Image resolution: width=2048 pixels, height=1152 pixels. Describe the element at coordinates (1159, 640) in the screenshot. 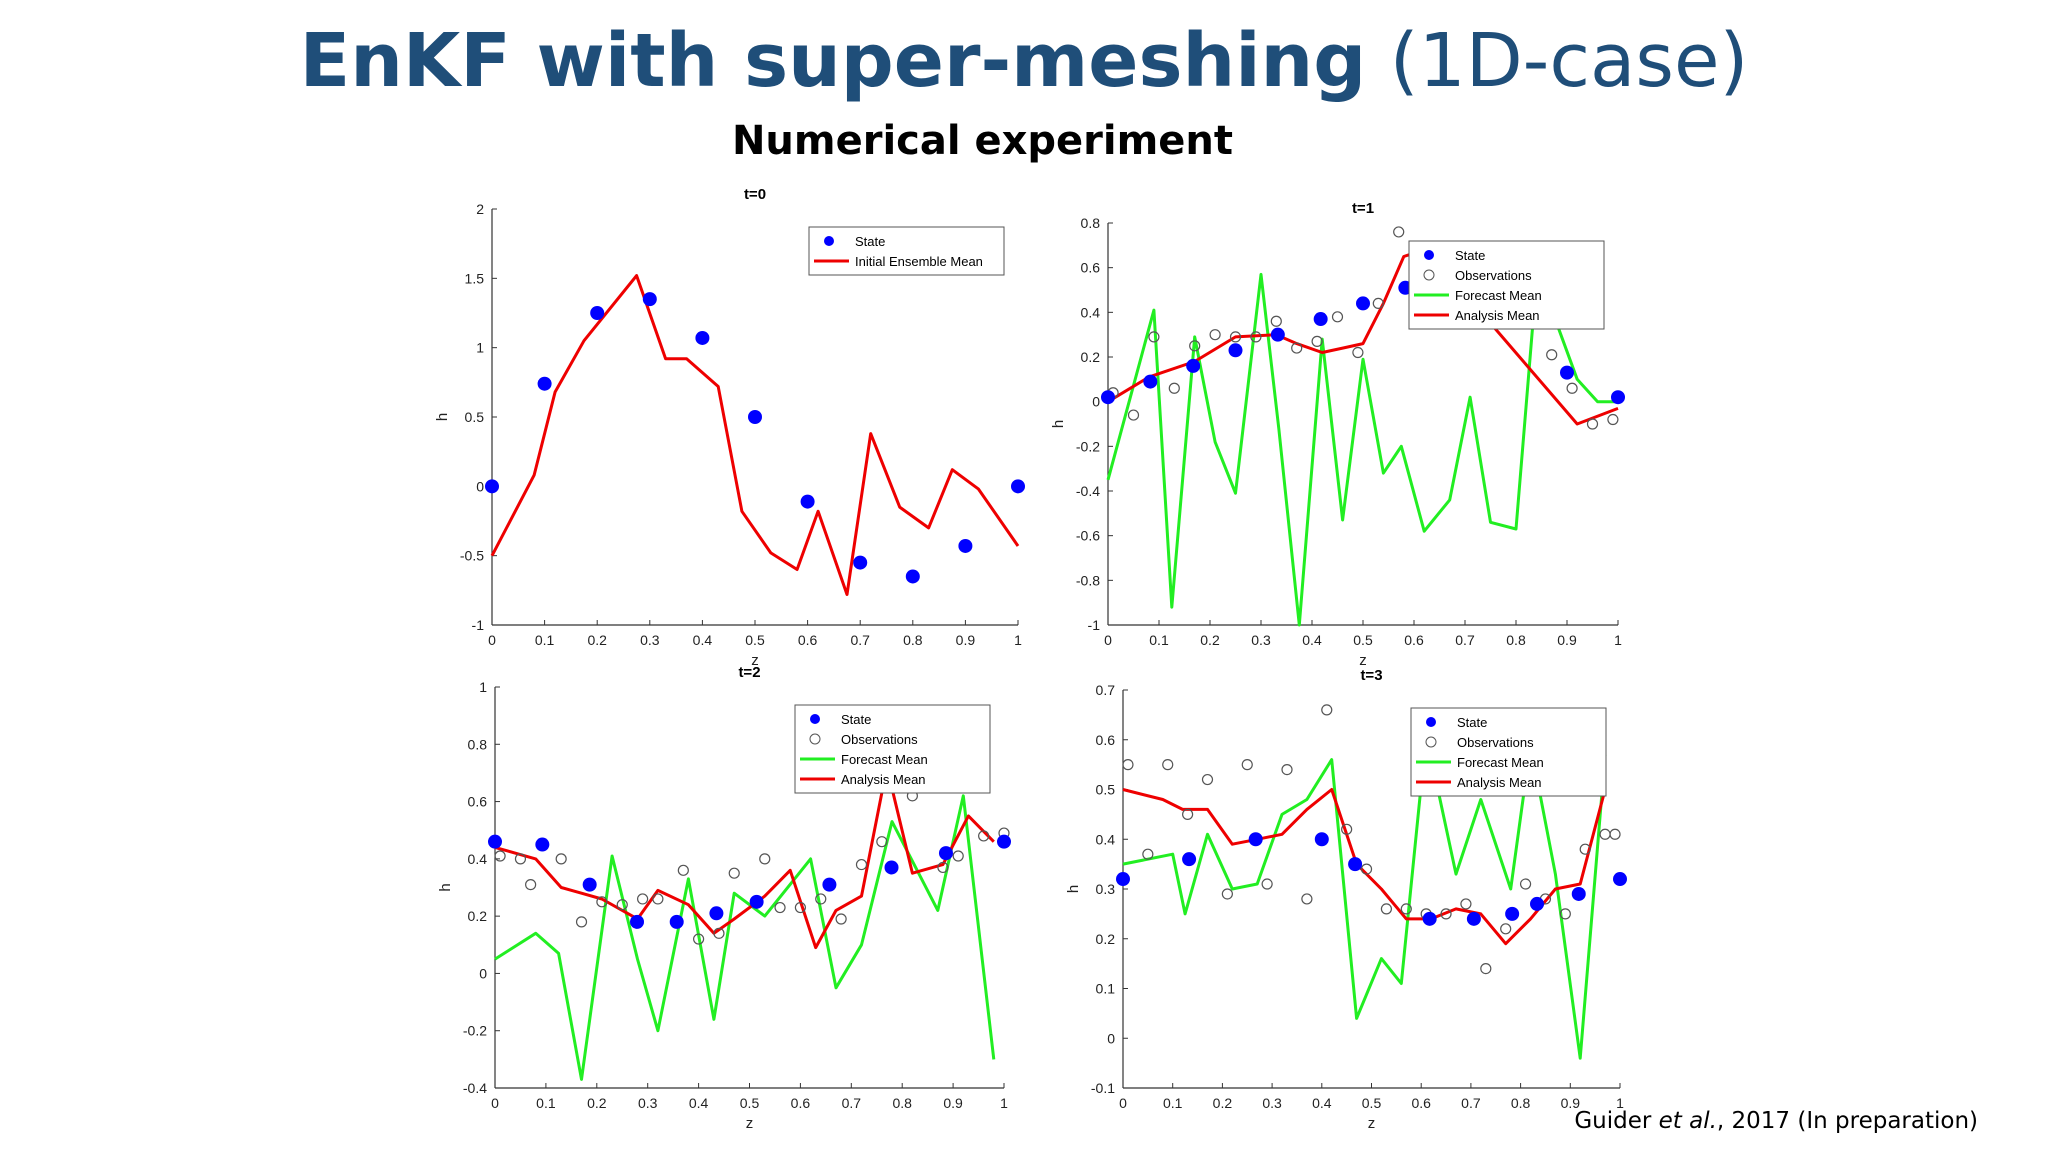

I see `x-tick-label: 0.1` at that location.